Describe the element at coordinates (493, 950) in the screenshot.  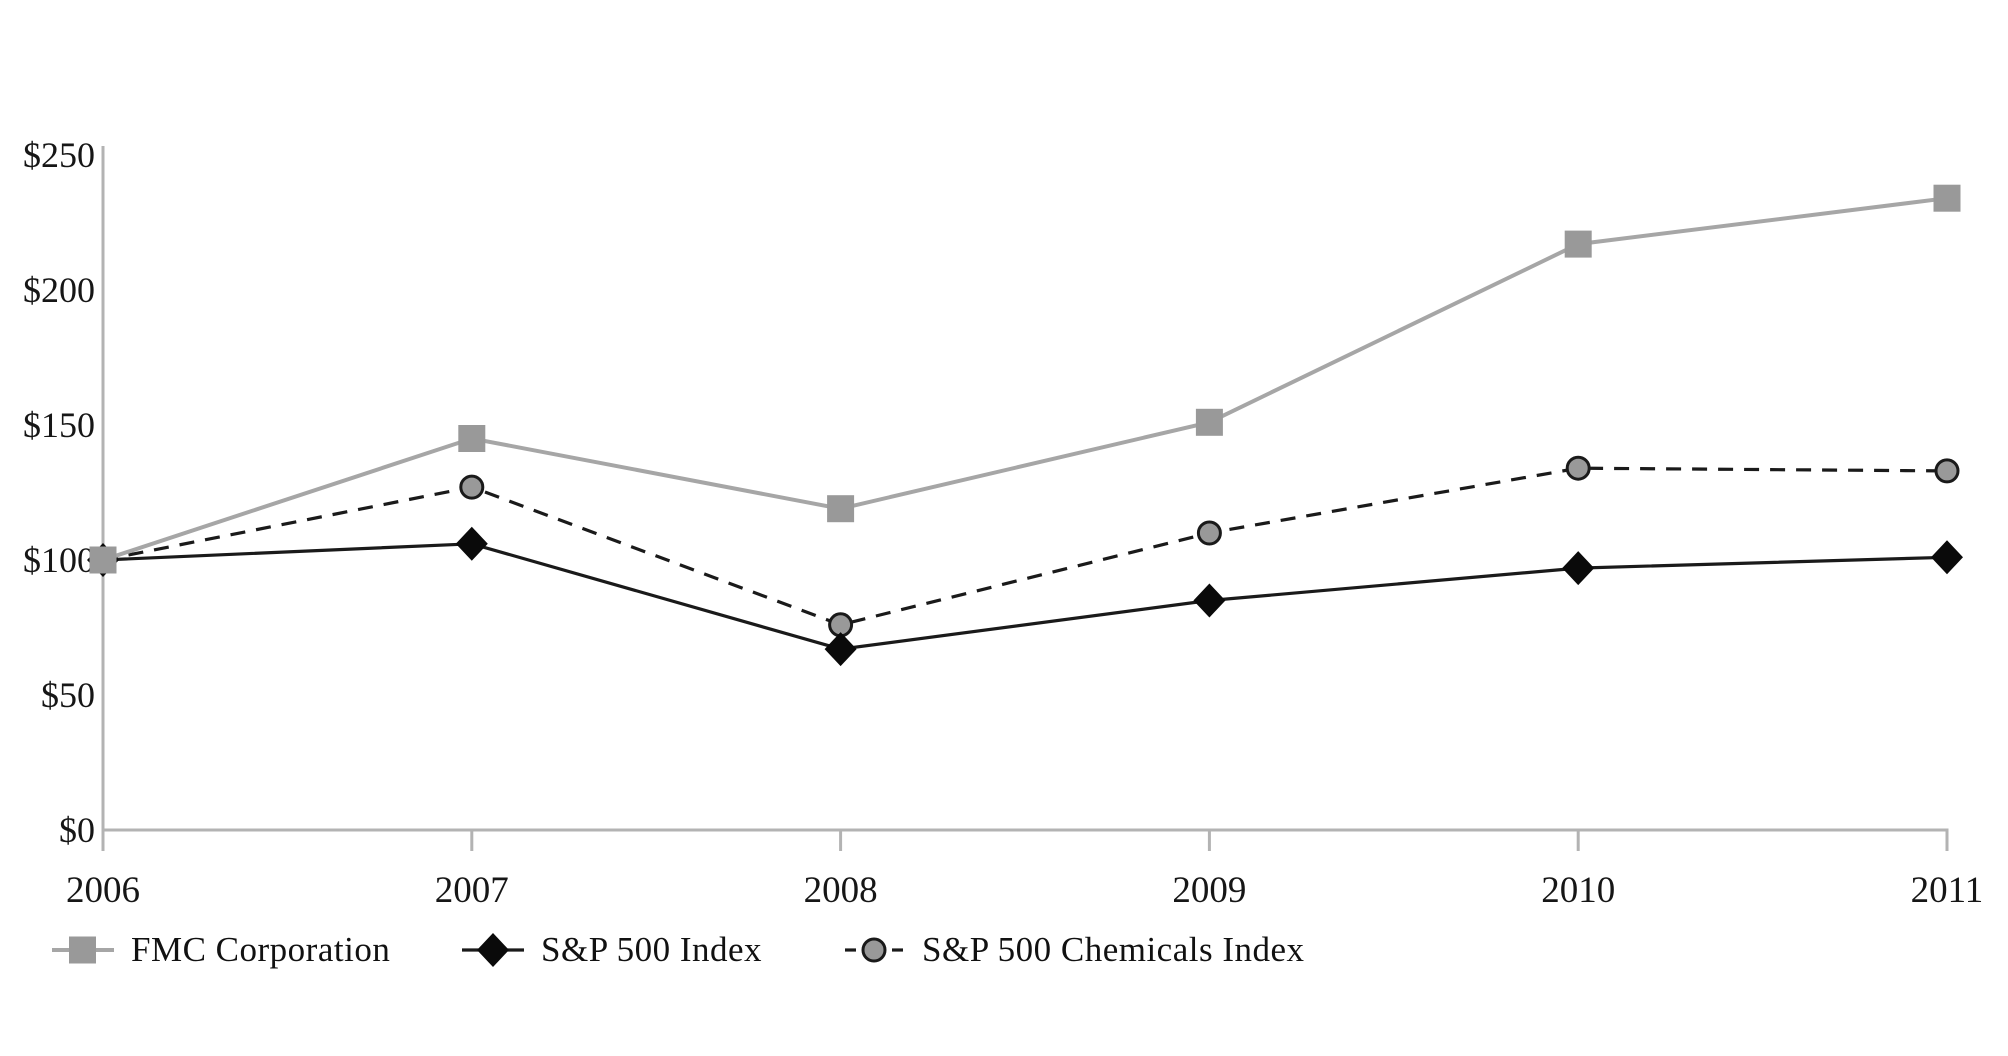
I see `sp500-diamond-marker-icon` at that location.